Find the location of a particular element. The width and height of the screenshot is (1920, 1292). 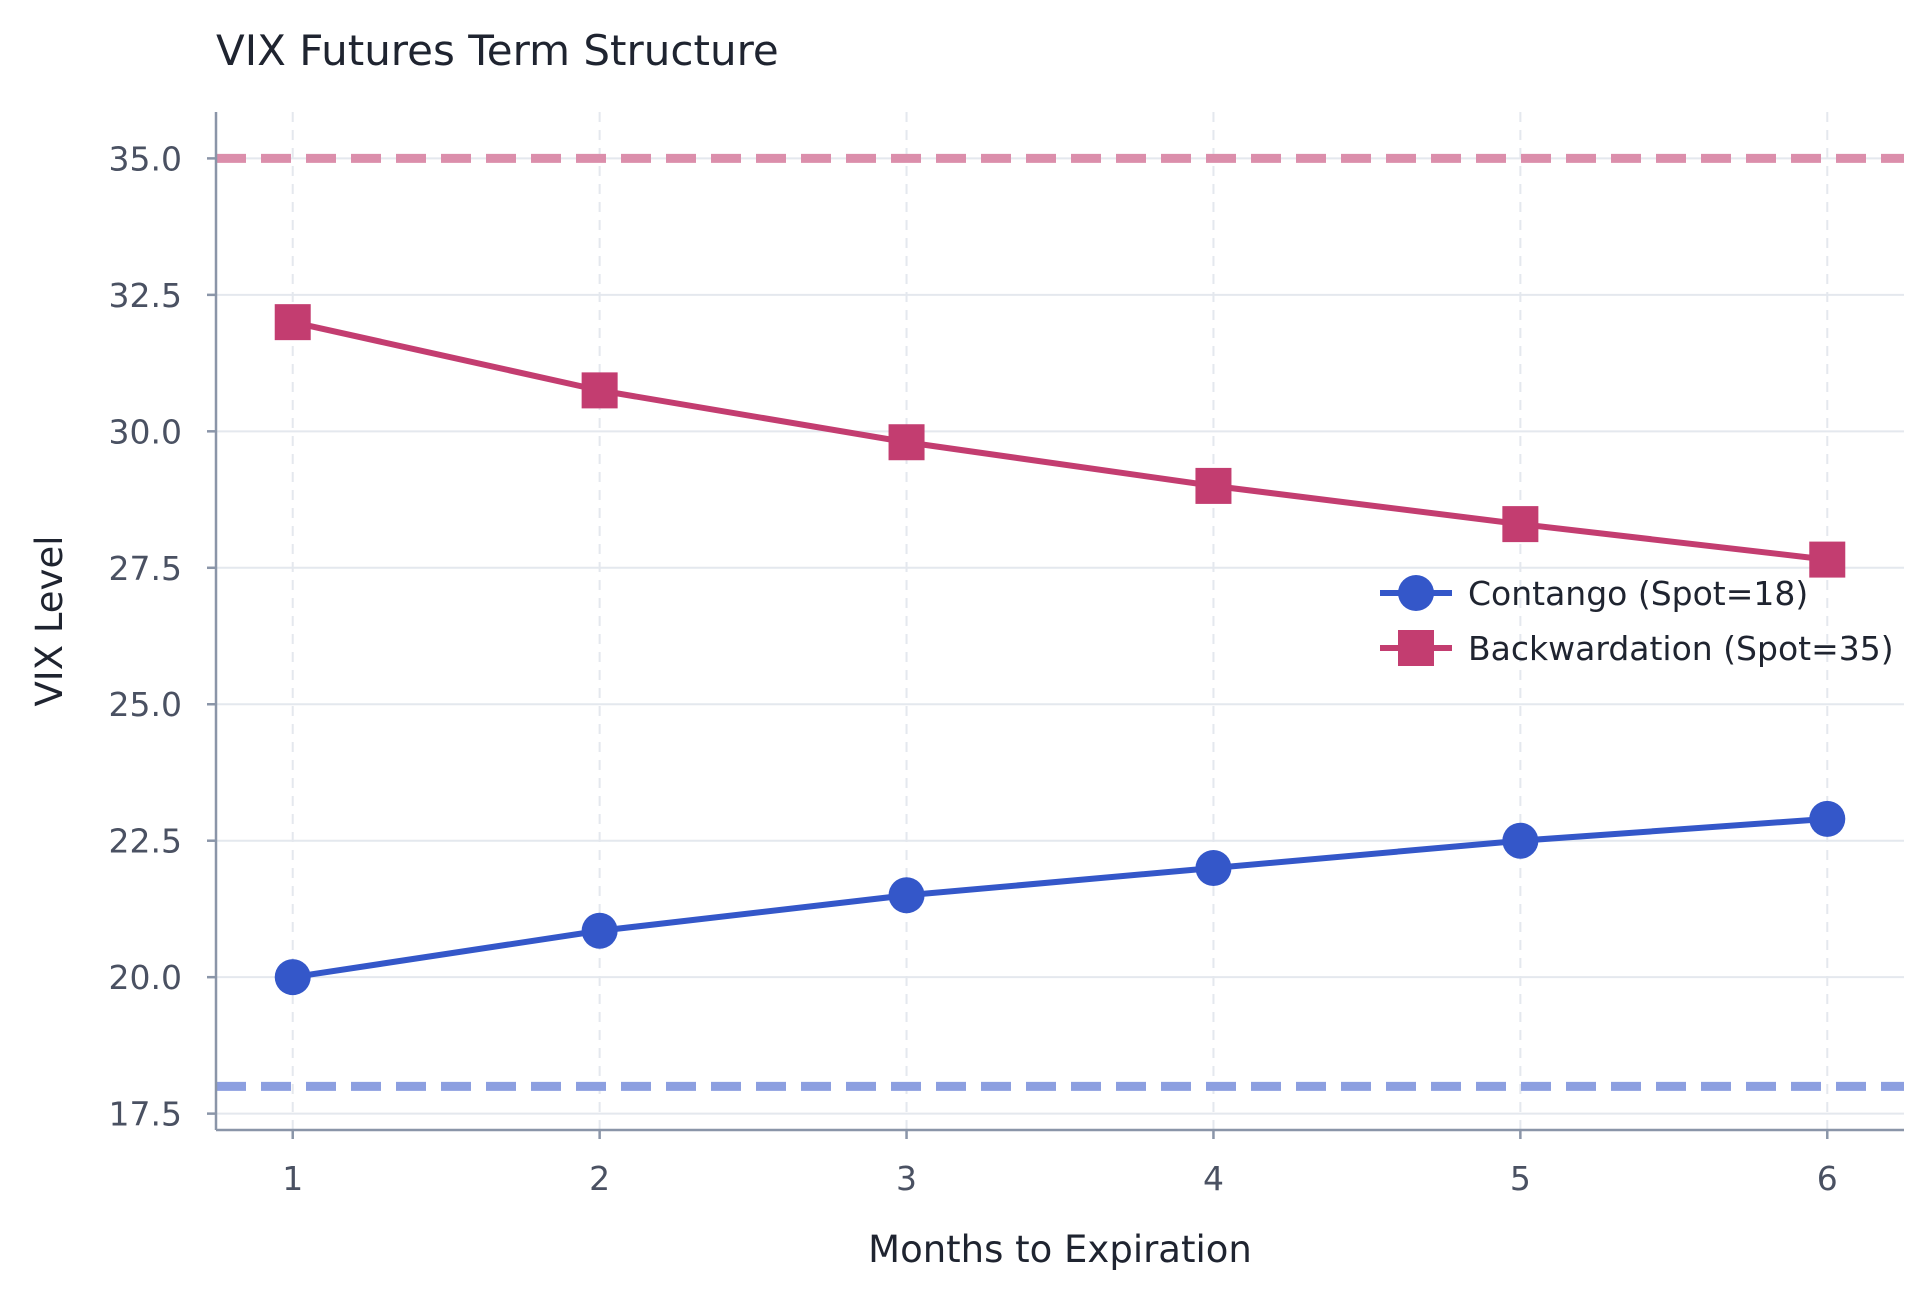

y-axis-label: VIX Level is located at coordinates (49, 621).